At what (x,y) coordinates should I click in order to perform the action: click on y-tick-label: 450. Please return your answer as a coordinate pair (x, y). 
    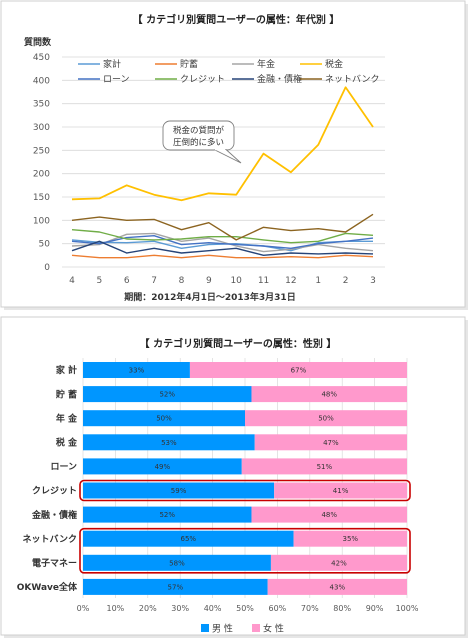
    Looking at the image, I should click on (41, 58).